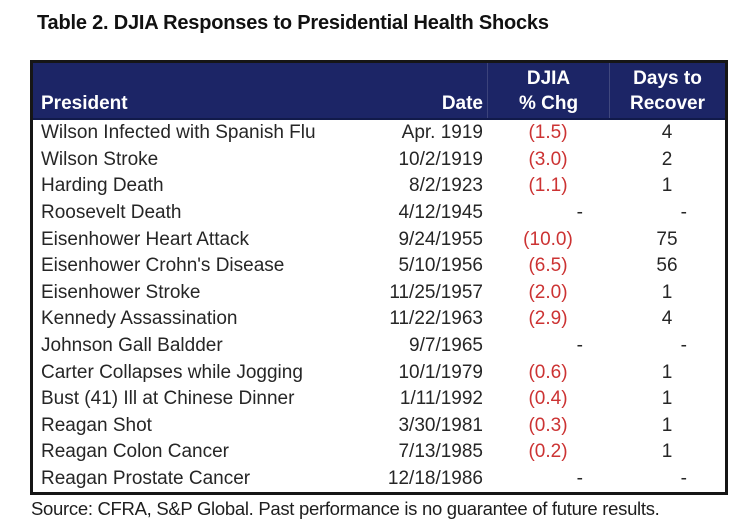  What do you see at coordinates (667, 239) in the screenshot?
I see `days-to-recover-cell: 75` at bounding box center [667, 239].